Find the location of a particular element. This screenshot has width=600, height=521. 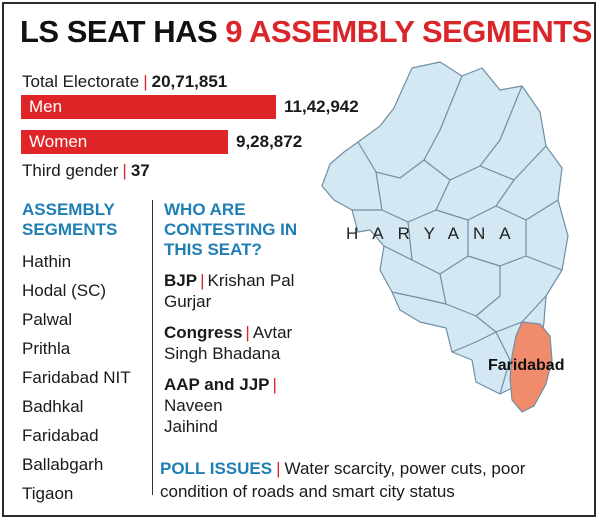

party-name: Congress is located at coordinates (203, 332).